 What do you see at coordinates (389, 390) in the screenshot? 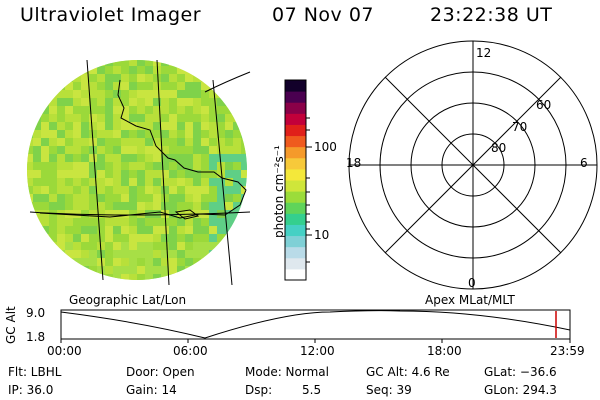
I see `info-seq: Seq: 39` at bounding box center [389, 390].